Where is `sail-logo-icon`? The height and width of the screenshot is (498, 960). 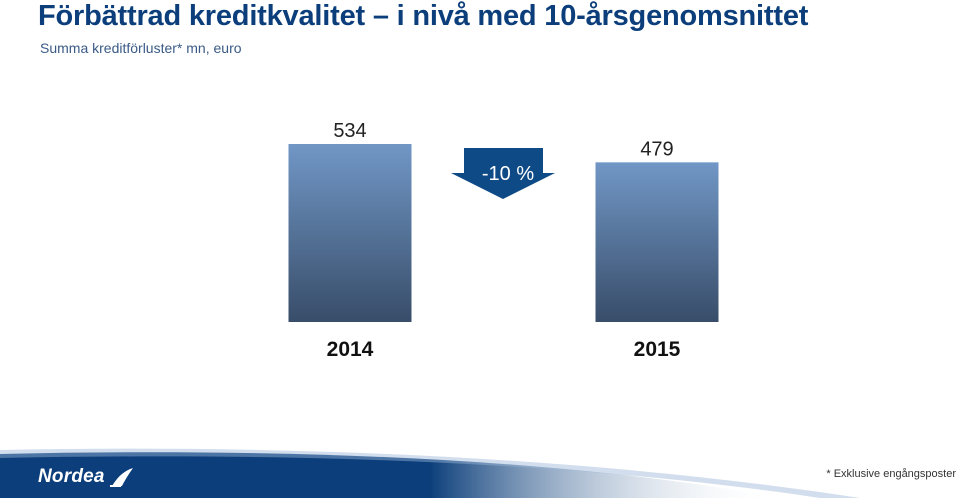
sail-logo-icon is located at coordinates (121, 477).